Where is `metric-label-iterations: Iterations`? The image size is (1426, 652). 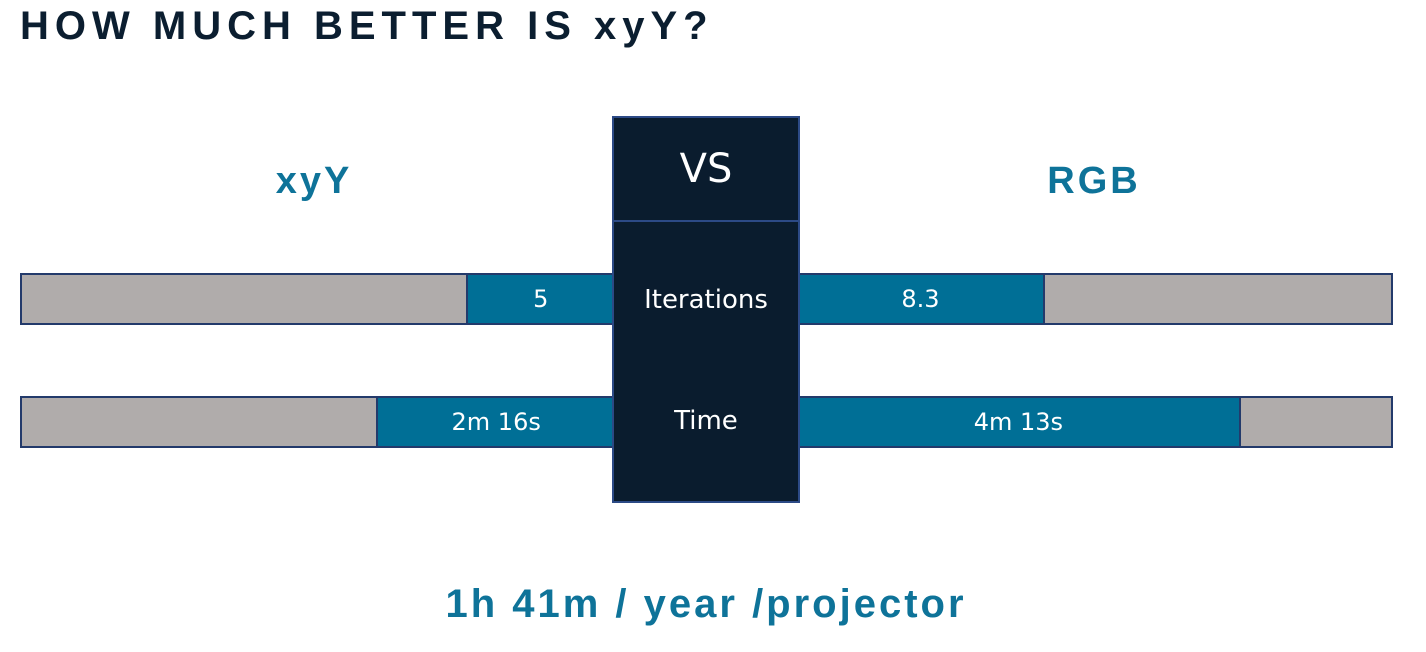 metric-label-iterations: Iterations is located at coordinates (706, 300).